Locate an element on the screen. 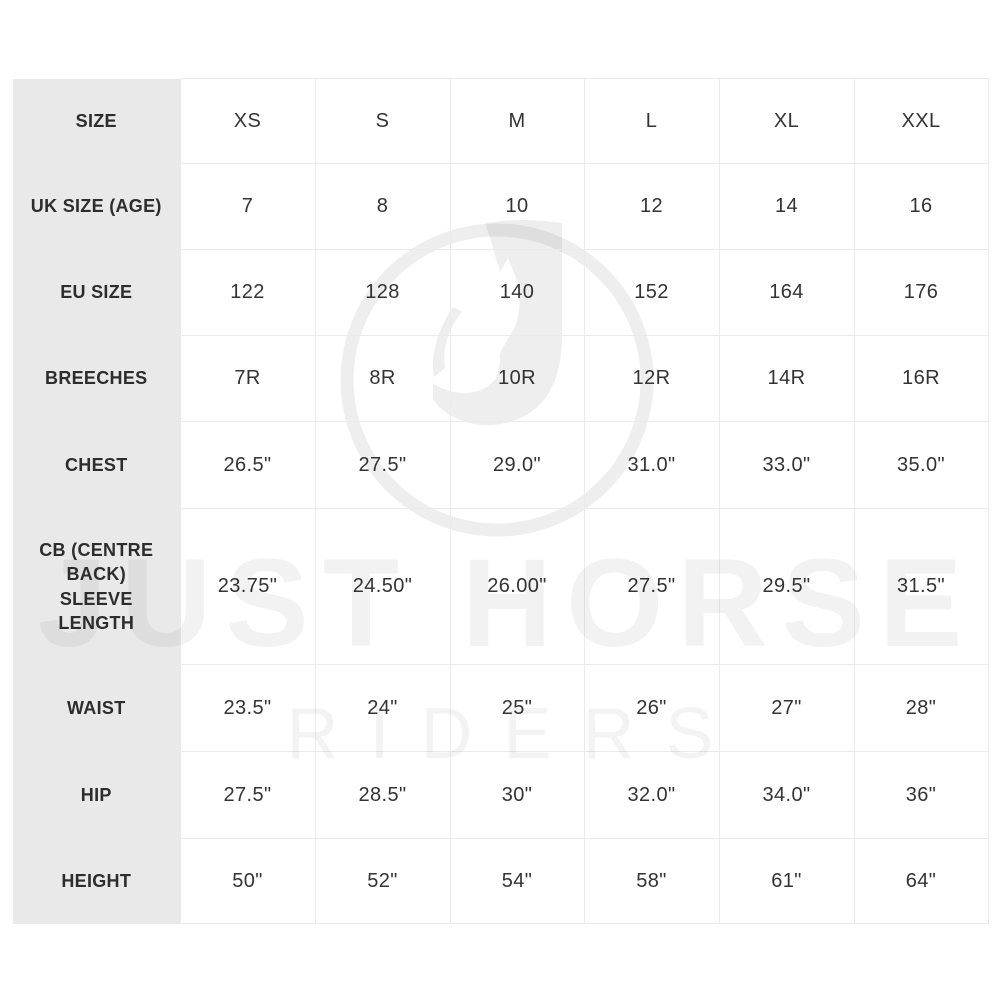 The image size is (1000, 1000). size-value-cell: 26.00" is located at coordinates (517, 586).